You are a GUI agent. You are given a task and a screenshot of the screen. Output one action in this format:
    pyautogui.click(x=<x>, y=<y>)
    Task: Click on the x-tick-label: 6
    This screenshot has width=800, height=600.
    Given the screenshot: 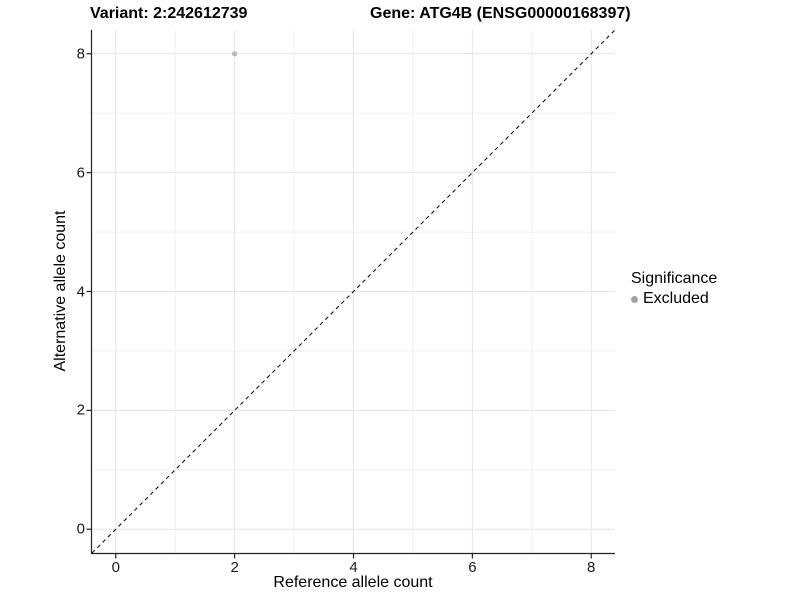 What is the action you would take?
    pyautogui.click(x=472, y=567)
    